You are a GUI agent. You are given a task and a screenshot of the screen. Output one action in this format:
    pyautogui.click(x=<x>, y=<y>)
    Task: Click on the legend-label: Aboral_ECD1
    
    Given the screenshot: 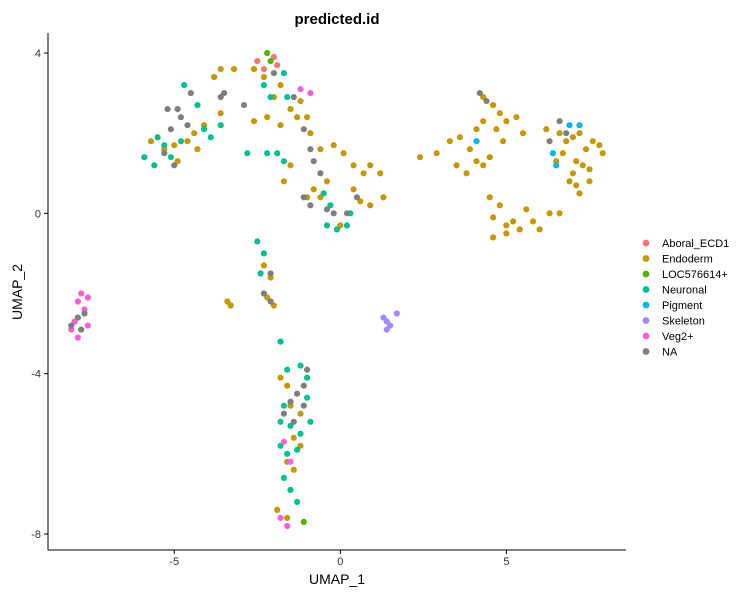 What is the action you would take?
    pyautogui.click(x=695, y=244)
    